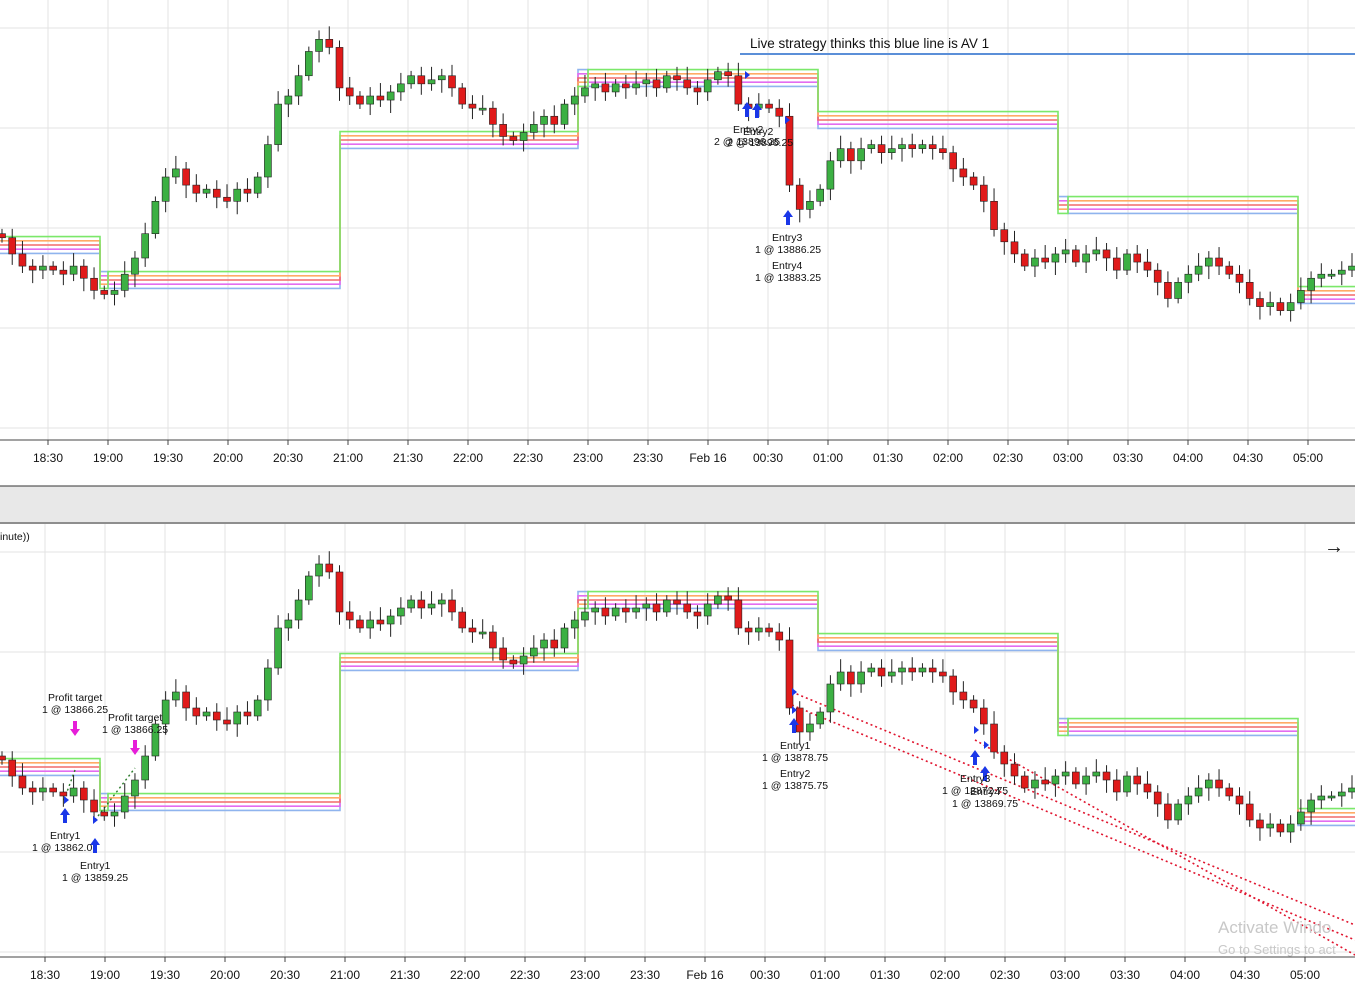 This screenshot has height=987, width=1355. What do you see at coordinates (747, 109) in the screenshot?
I see `entry-arrow-icon` at bounding box center [747, 109].